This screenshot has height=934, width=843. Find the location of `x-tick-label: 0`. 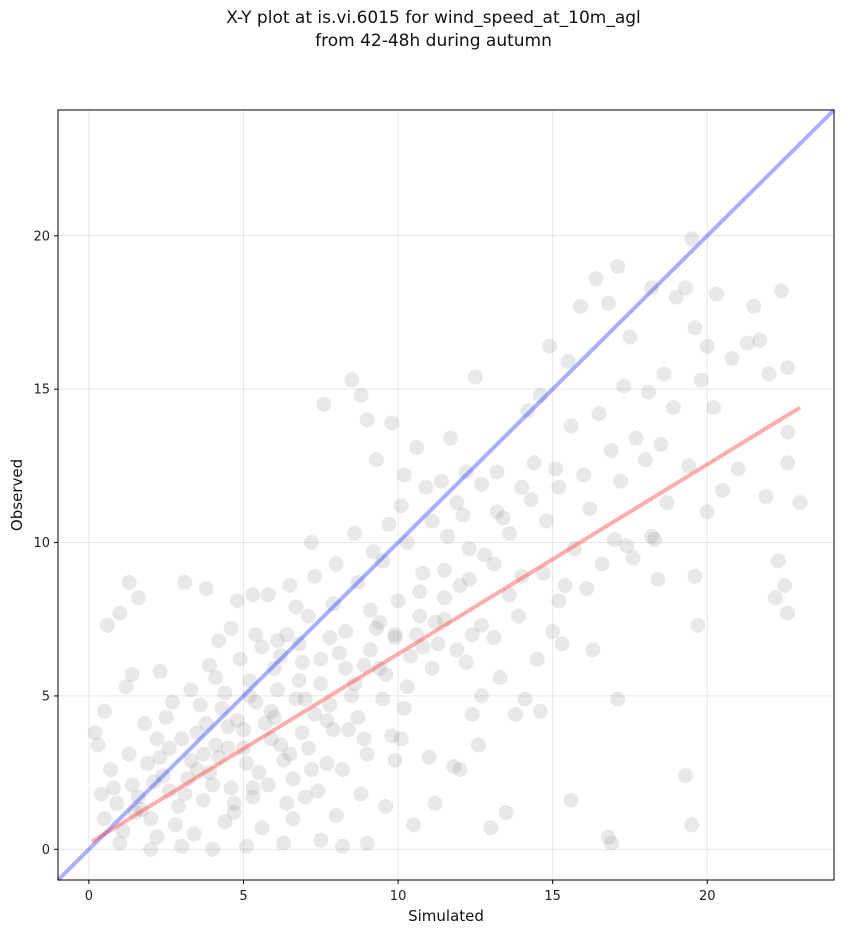

x-tick-label: 0 is located at coordinates (89, 896).